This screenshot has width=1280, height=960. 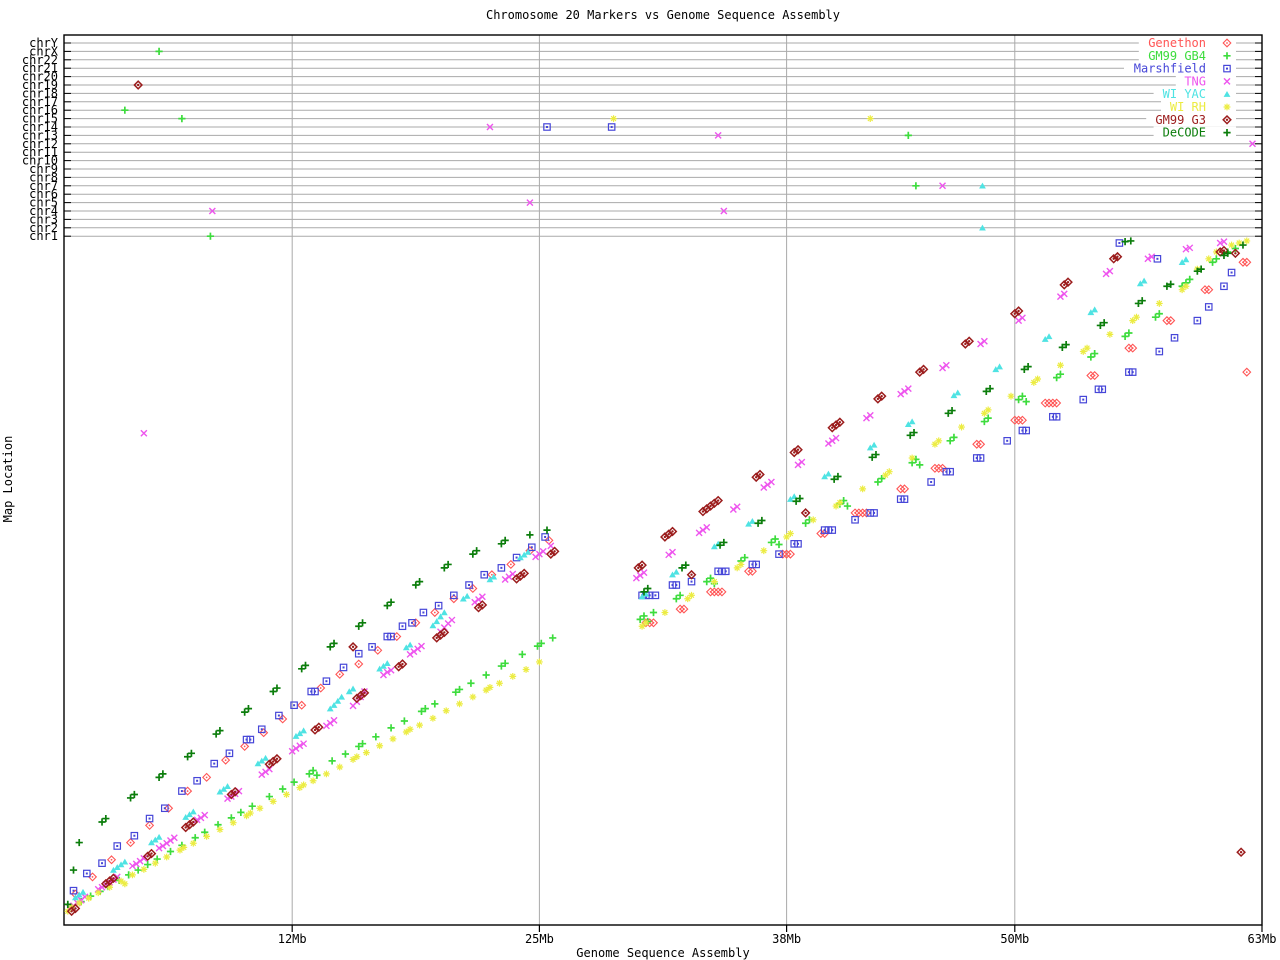 What do you see at coordinates (1195, 81) in the screenshot?
I see `legend-label: TNG` at bounding box center [1195, 81].